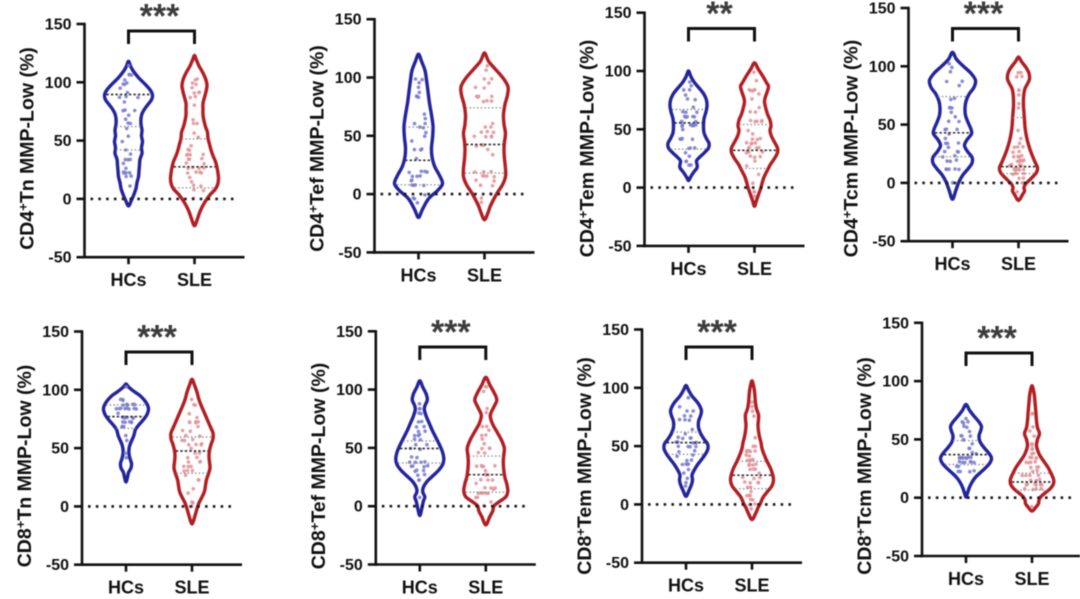  I want to click on svg-text: CD4+Tef MMP-Low (%), so click(317, 148).